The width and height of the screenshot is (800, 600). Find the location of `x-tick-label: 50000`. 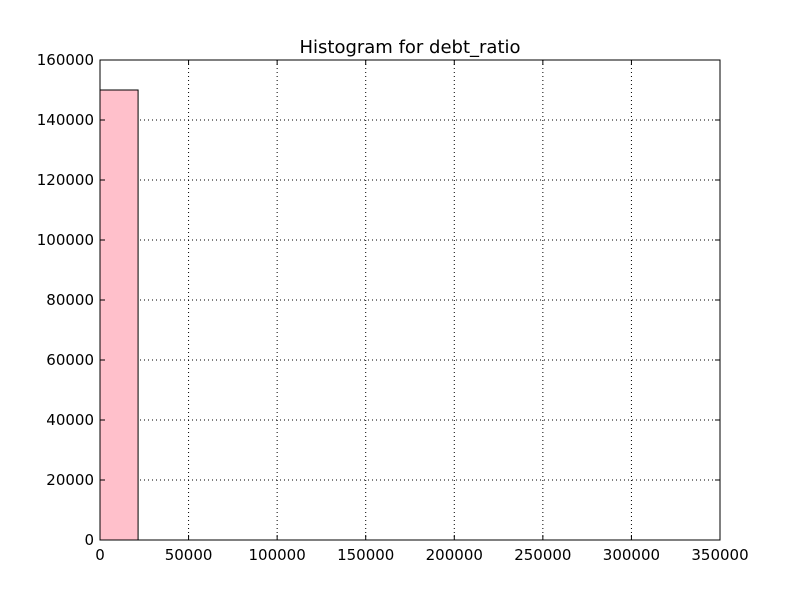

x-tick-label: 50000 is located at coordinates (189, 555).